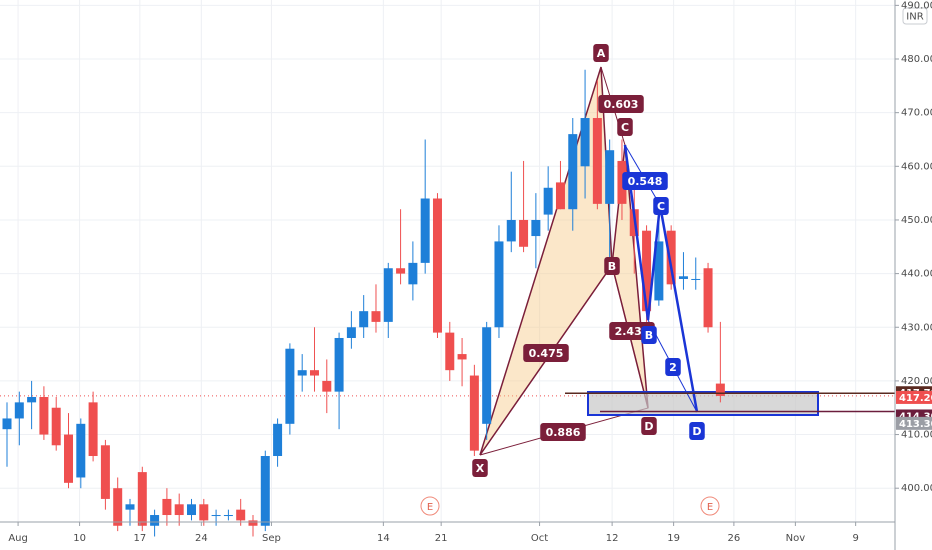 The image size is (932, 550). Describe the element at coordinates (703, 403) in the screenshot. I see `target-box` at that location.